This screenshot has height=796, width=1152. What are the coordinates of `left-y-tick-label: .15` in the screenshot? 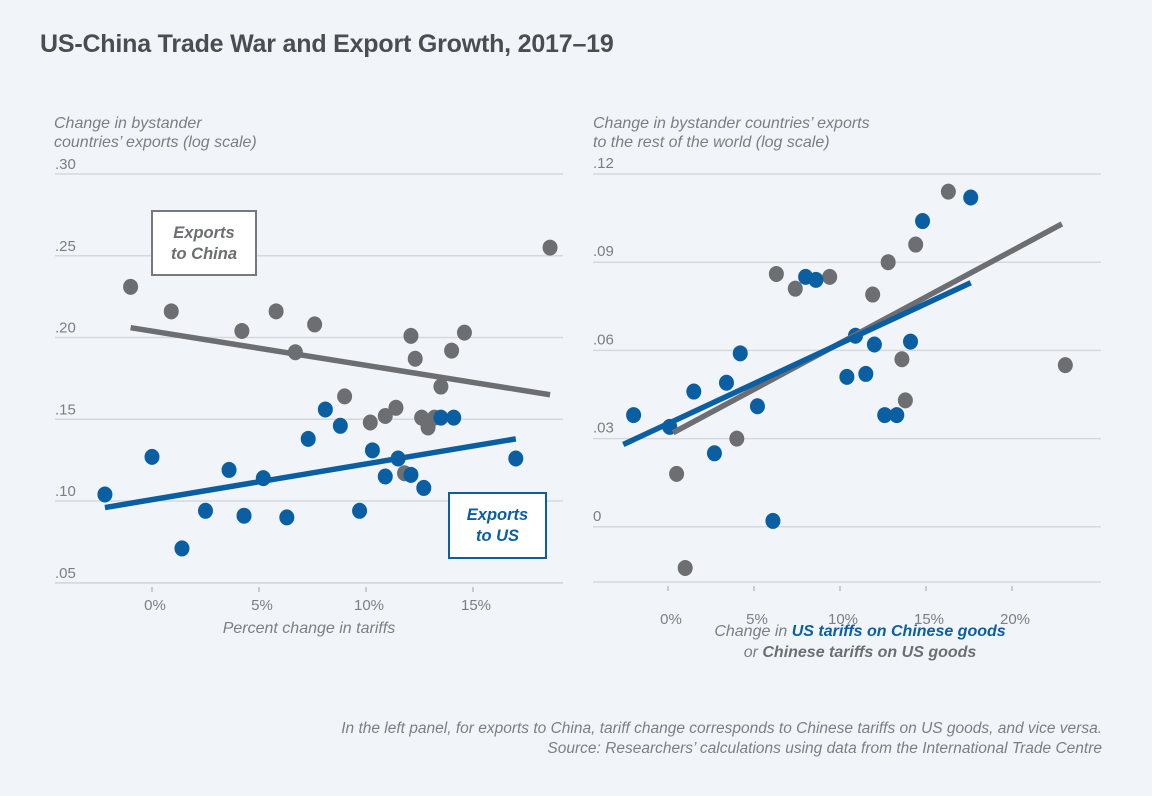 It's located at (65, 409).